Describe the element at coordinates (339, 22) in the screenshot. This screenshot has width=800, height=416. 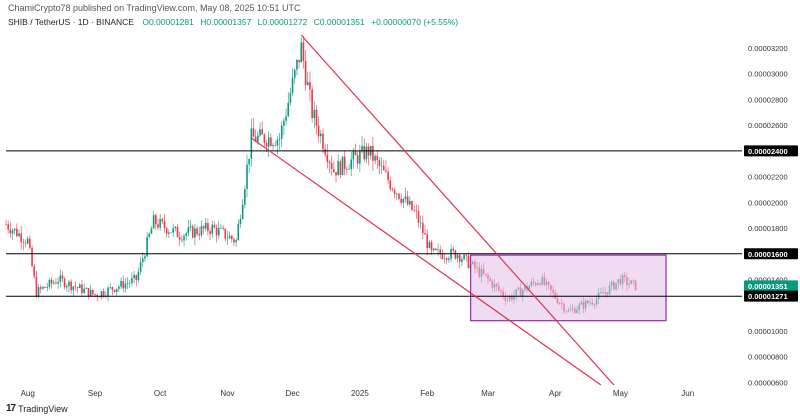
I see `close-value: C0.00001351` at that location.